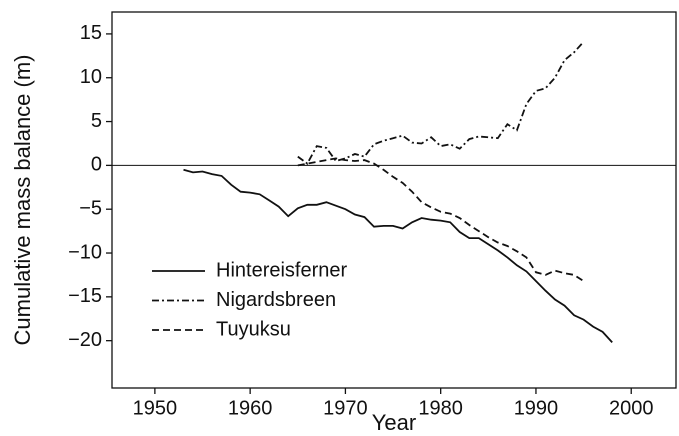 This screenshot has height=436, width=679. I want to click on x-tick-label: 1960, so click(250, 408).